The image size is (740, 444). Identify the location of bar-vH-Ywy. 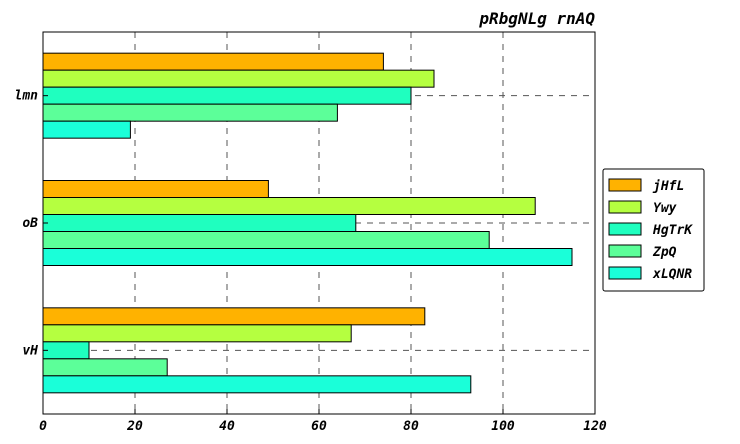
(197, 333).